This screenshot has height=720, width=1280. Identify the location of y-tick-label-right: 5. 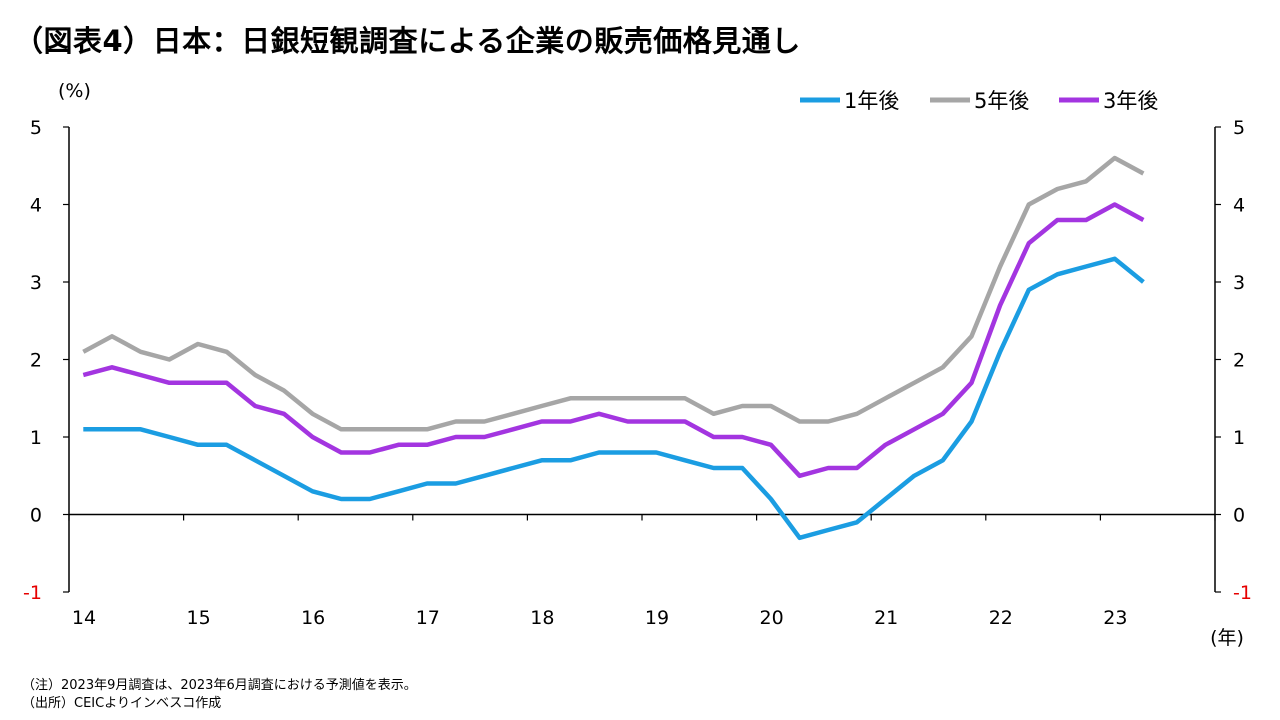
(1239, 128).